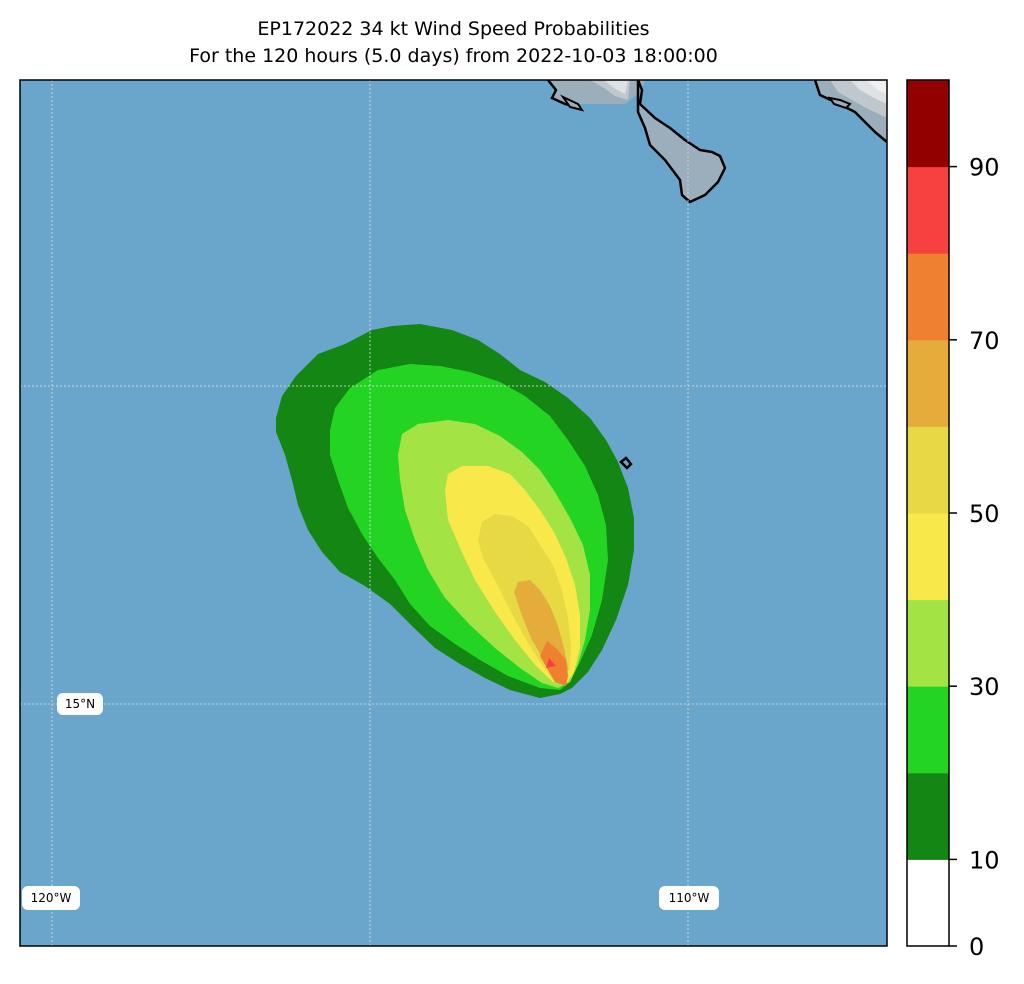 The image size is (1024, 984). Describe the element at coordinates (984, 168) in the screenshot. I see `colorbar-tick-label: 90` at that location.